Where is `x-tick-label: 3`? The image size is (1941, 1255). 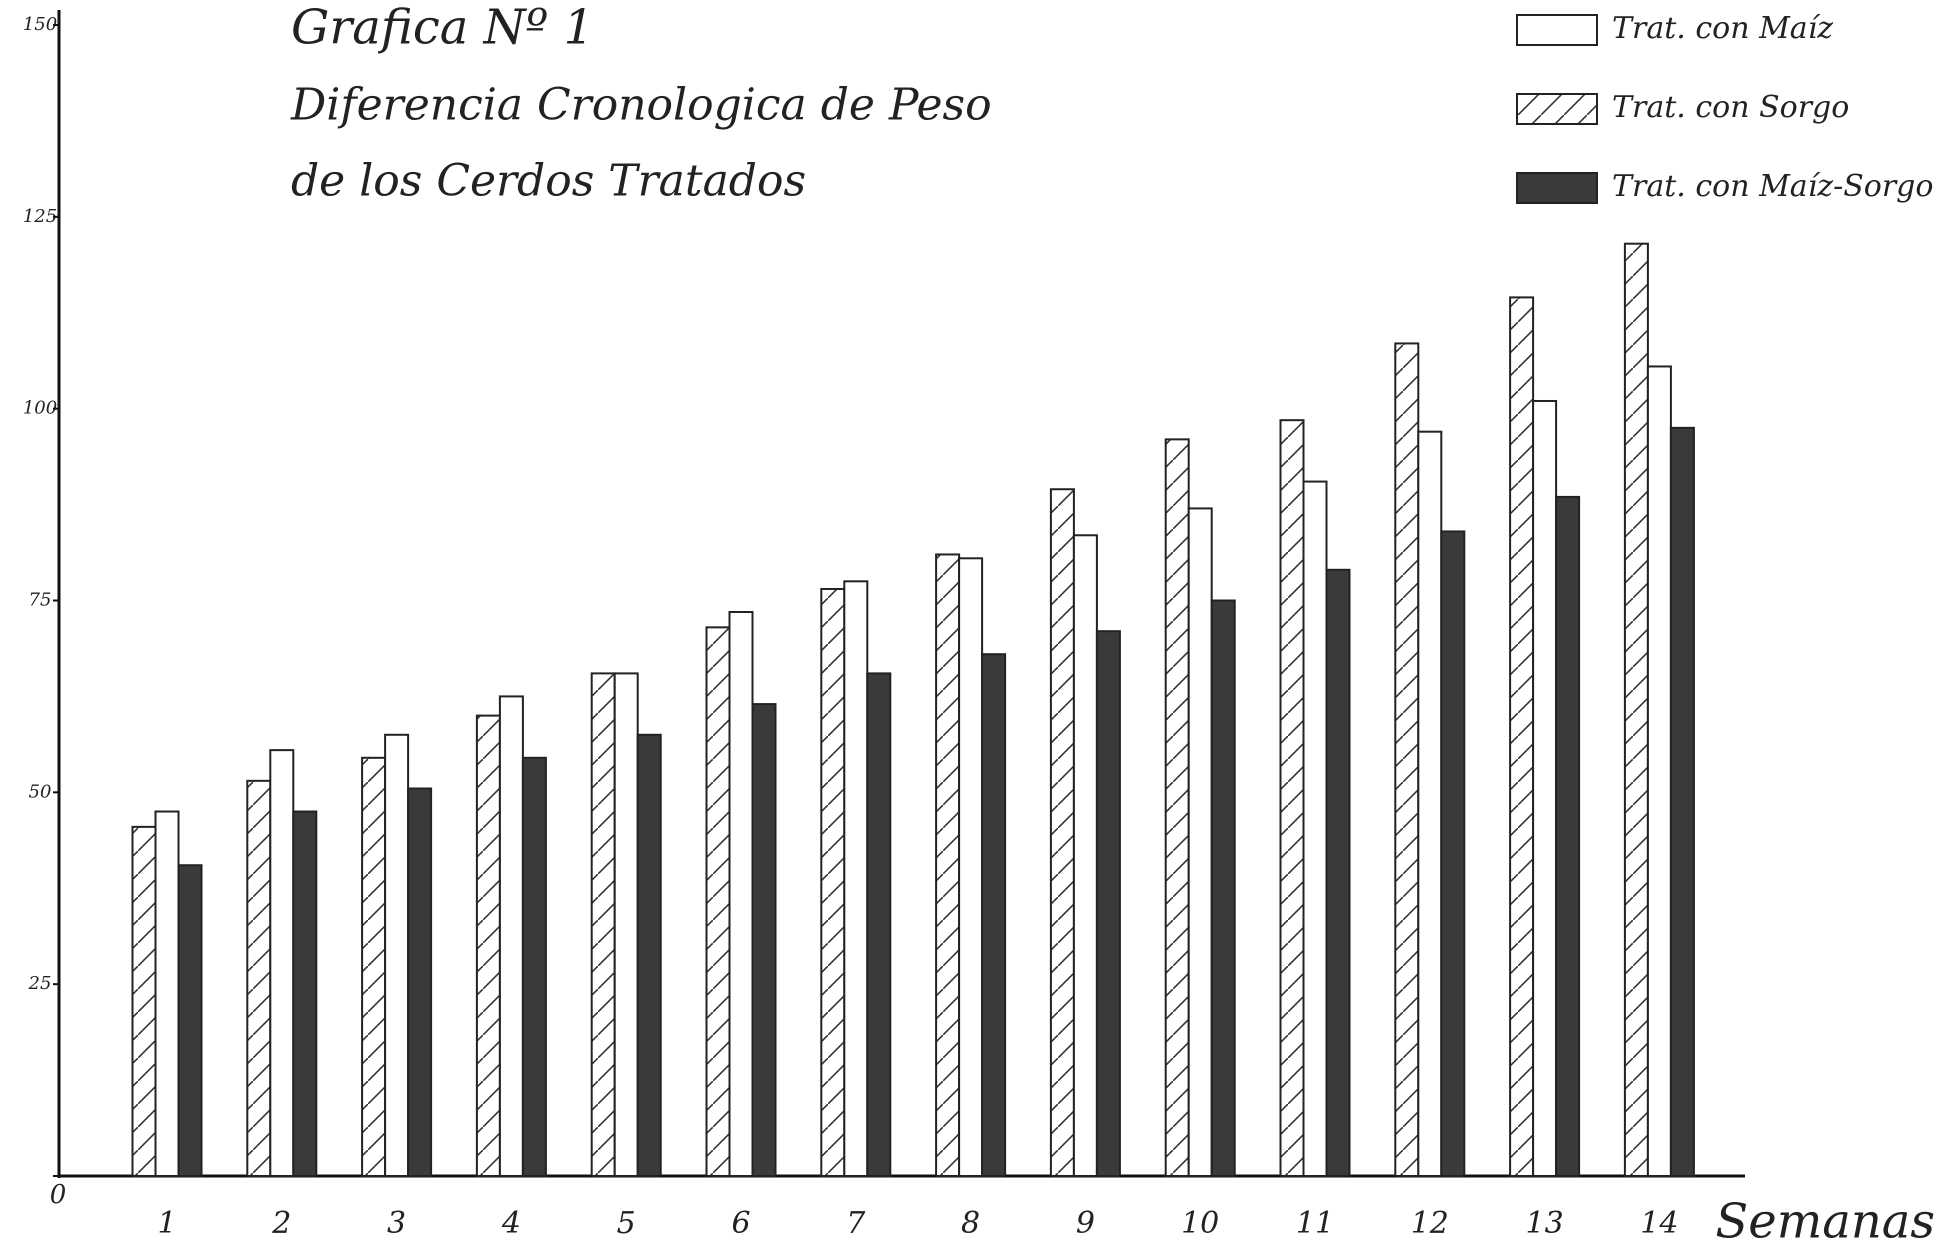 x-tick-label: 3 is located at coordinates (396, 1223).